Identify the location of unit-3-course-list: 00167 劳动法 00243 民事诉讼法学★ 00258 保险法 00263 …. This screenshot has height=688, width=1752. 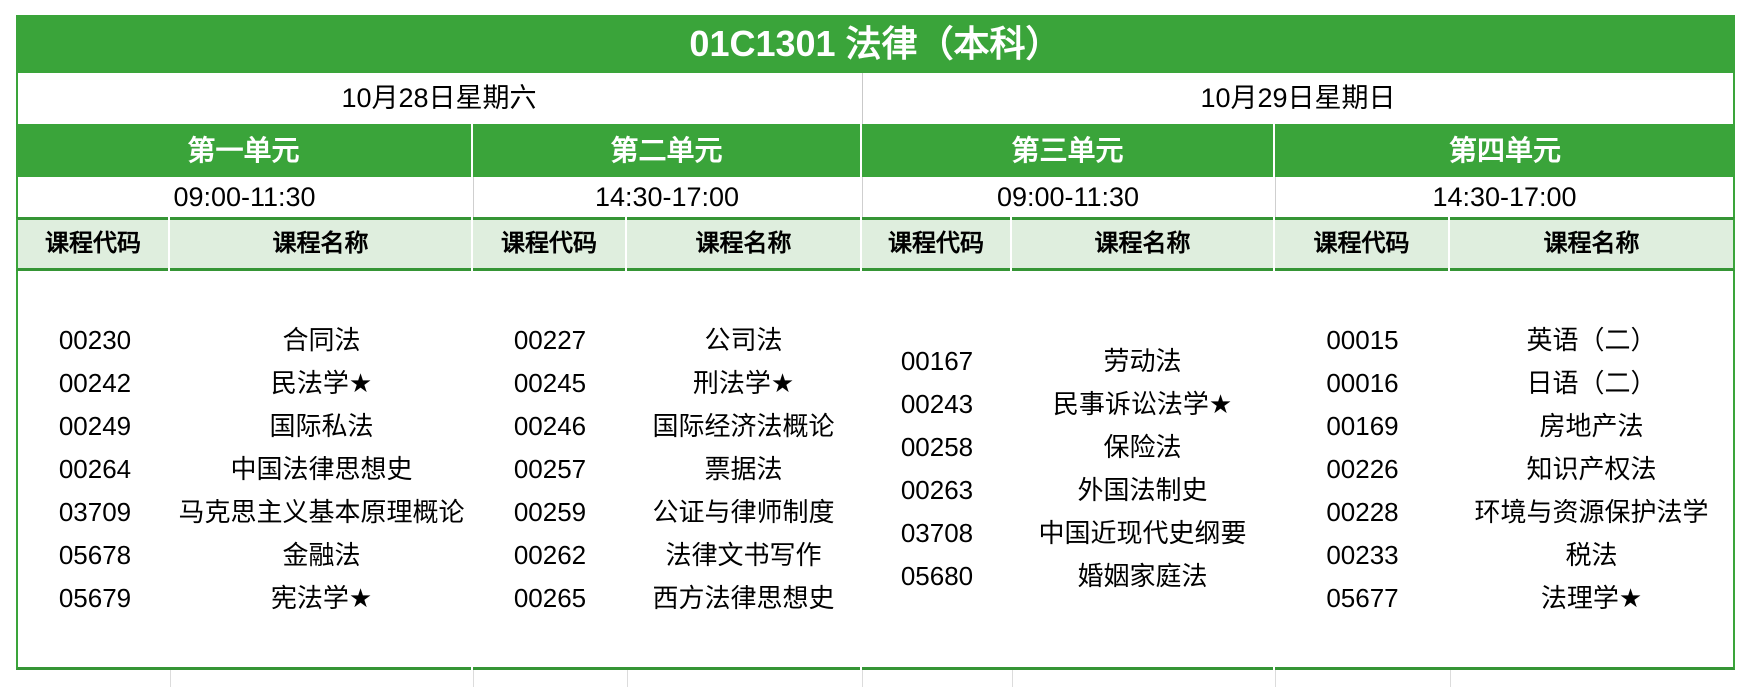
(1067, 470).